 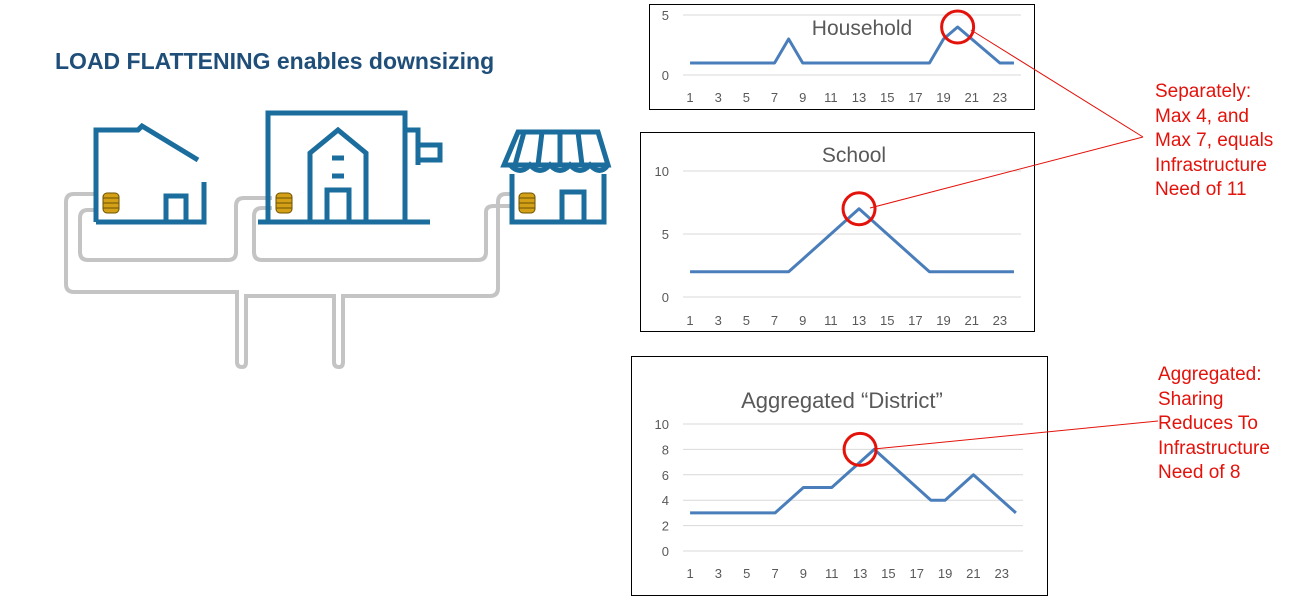 What do you see at coordinates (1202, 116) in the screenshot?
I see `annotation-line: Max 4, and` at bounding box center [1202, 116].